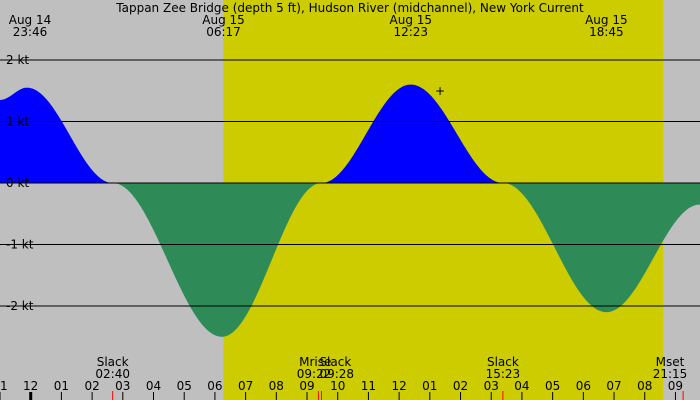 The width and height of the screenshot is (700, 400). I want to click on top-event-time: 12:23, so click(410, 32).